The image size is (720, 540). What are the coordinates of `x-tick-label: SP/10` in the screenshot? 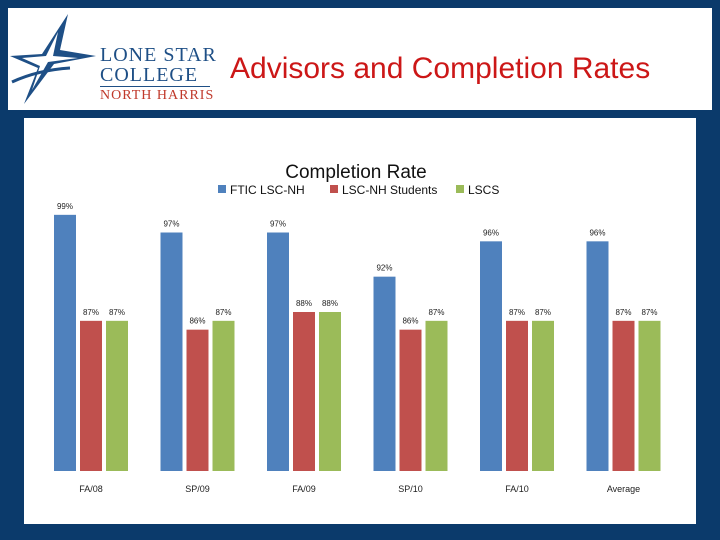 It's located at (410, 489).